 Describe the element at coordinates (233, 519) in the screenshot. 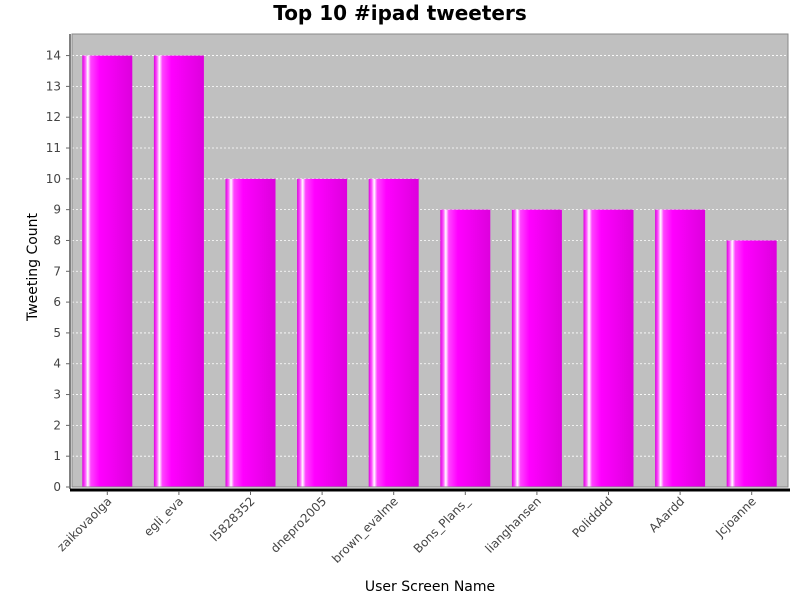

I see `x-tick-label: l5828352` at that location.